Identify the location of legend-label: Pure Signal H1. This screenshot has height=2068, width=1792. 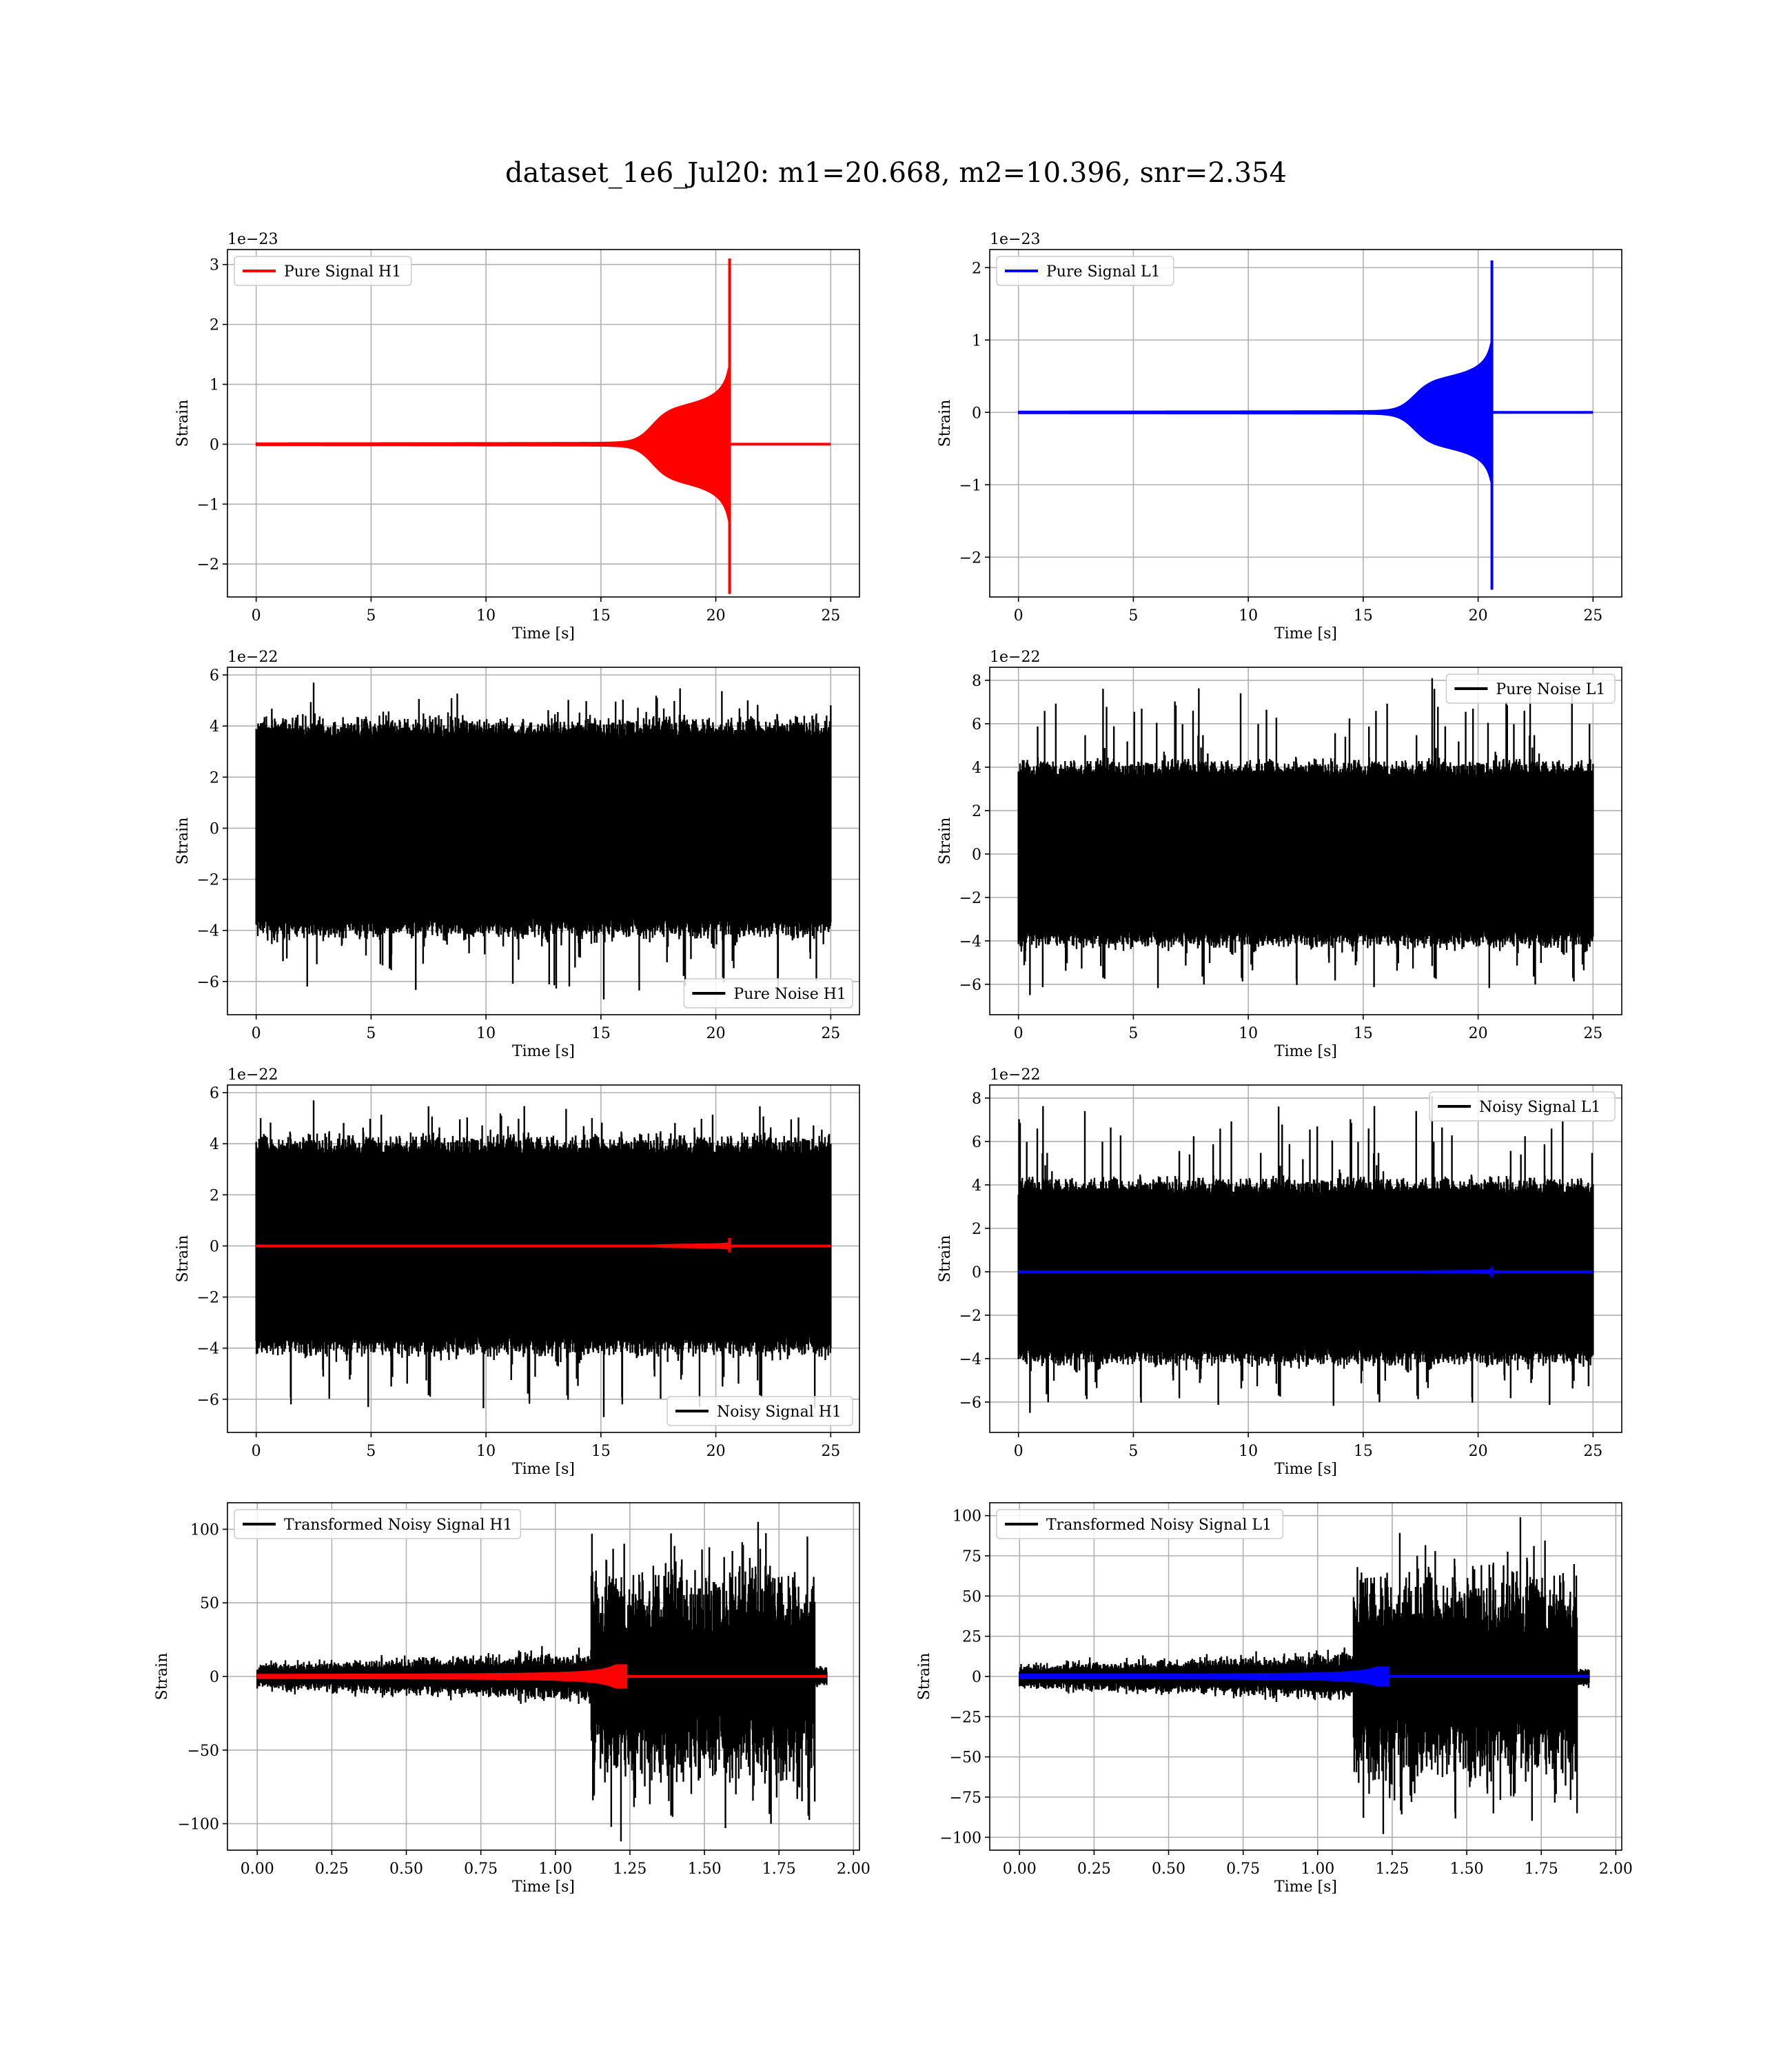
(342, 272).